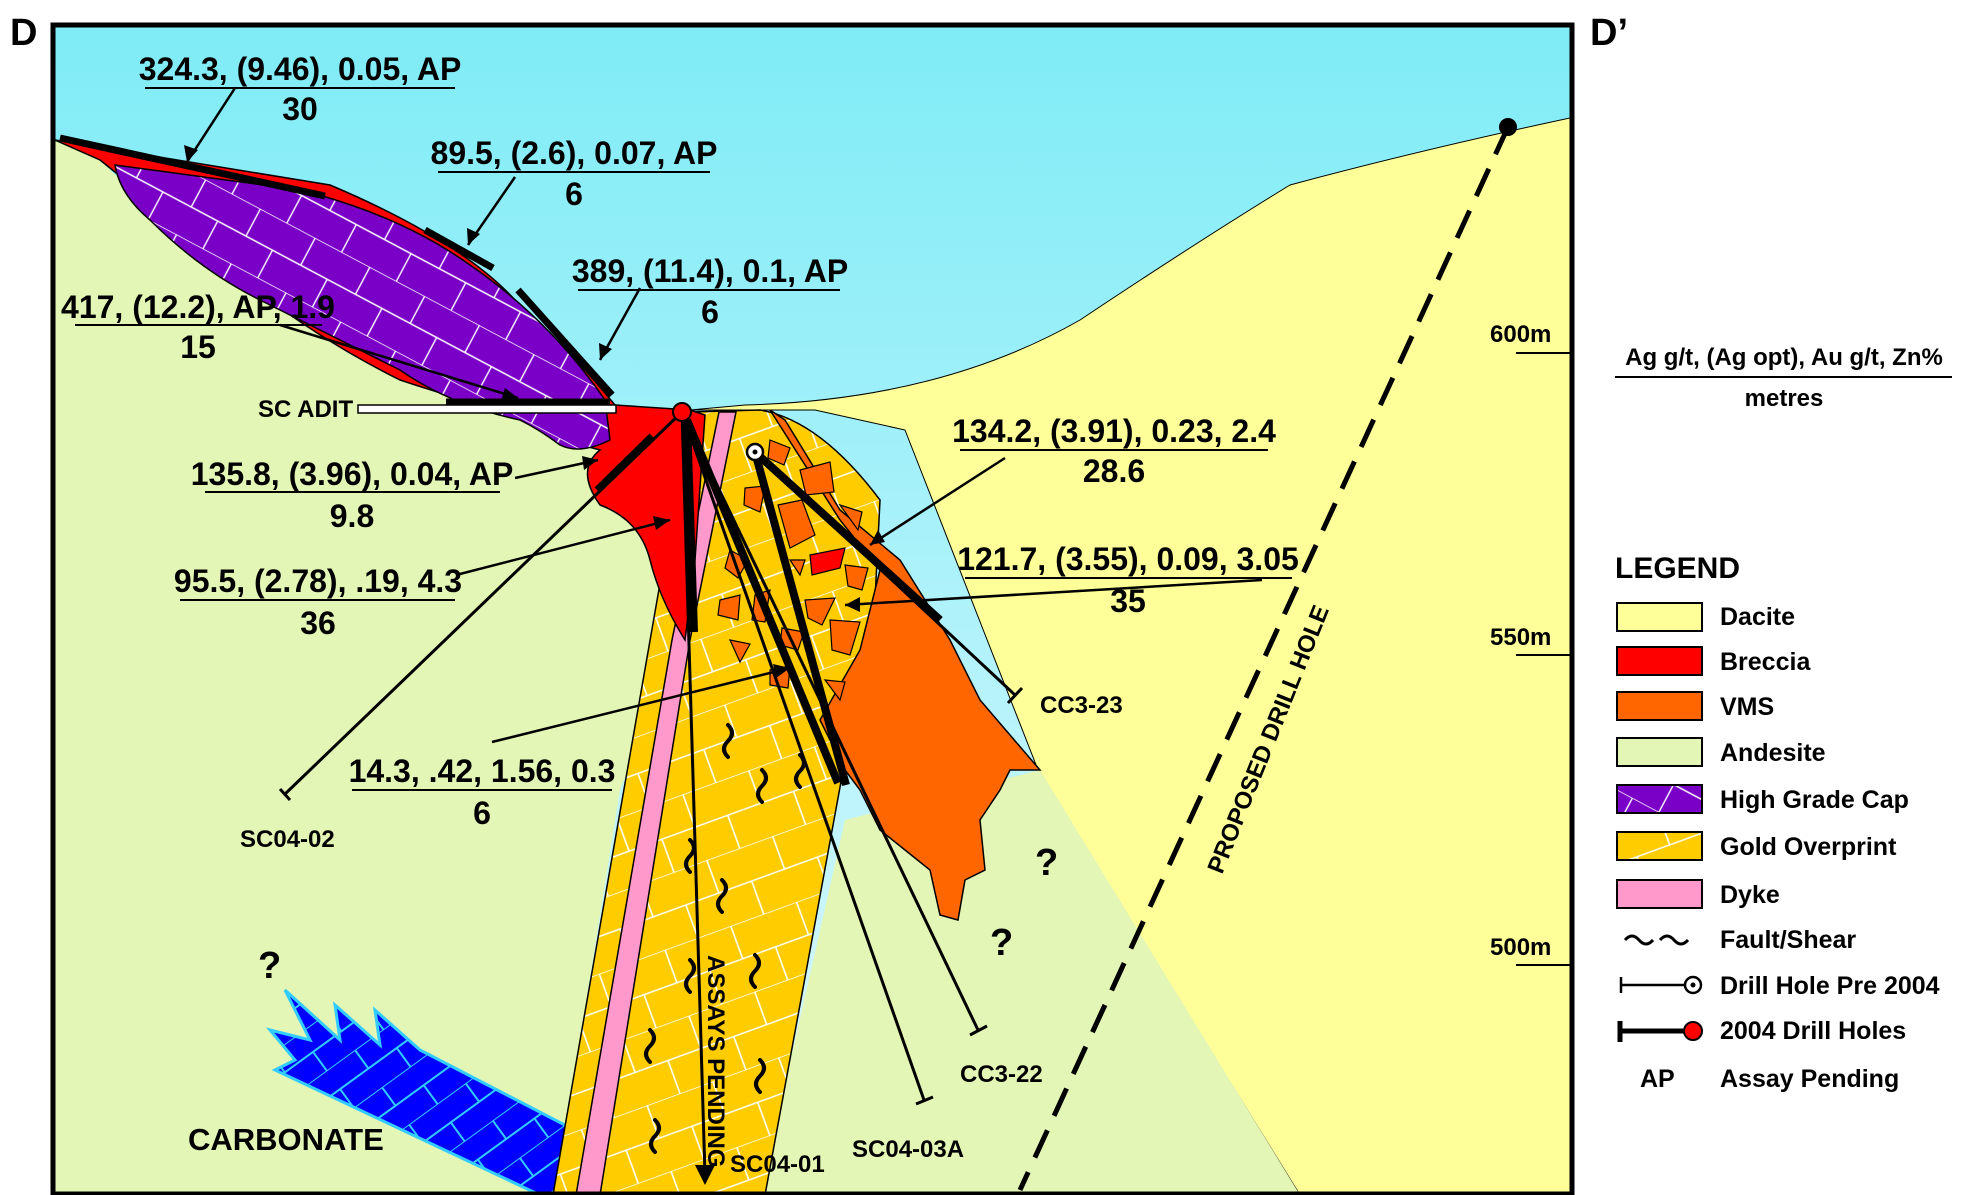 The width and height of the screenshot is (1975, 1195). Describe the element at coordinates (908, 1149) in the screenshot. I see `hole-label-sc04-03a: SC04-03A` at that location.